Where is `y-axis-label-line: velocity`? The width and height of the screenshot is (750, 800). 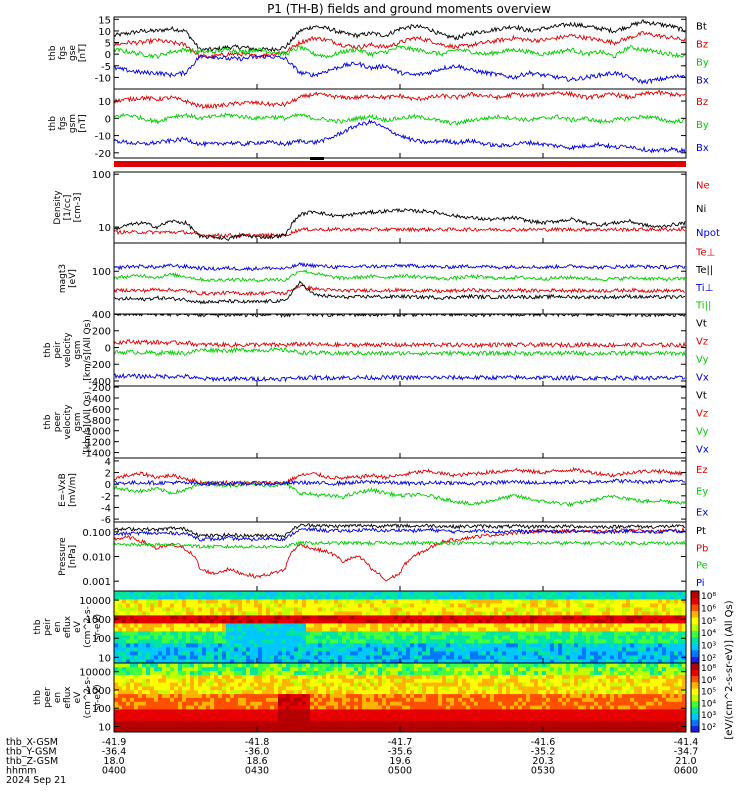
y-axis-label-line: velocity is located at coordinates (68, 422).